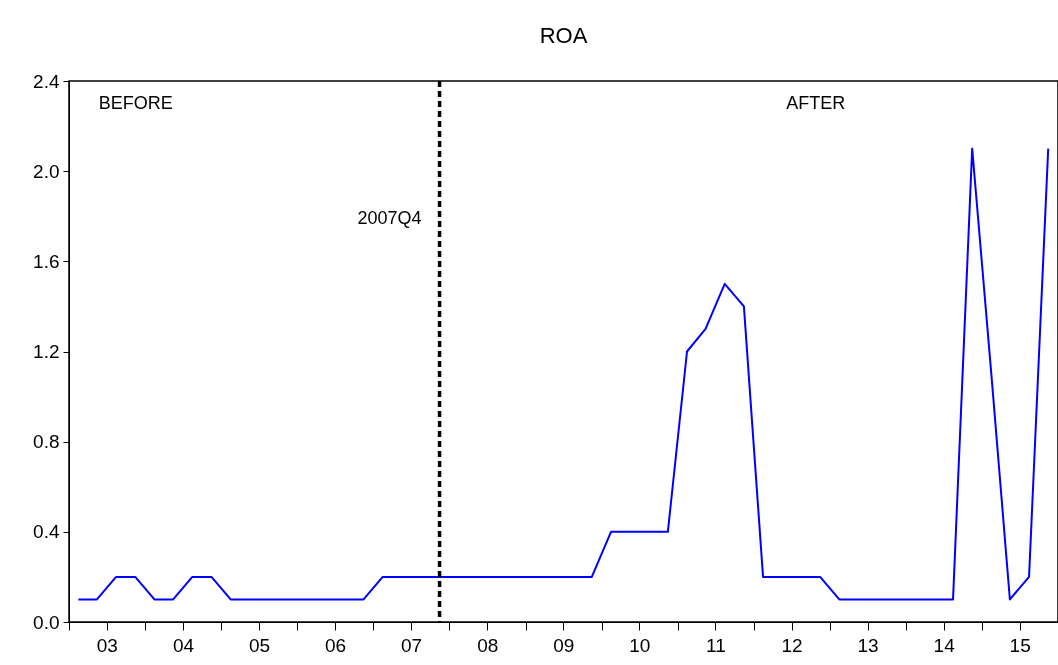 This screenshot has width=1058, height=665. What do you see at coordinates (868, 645) in the screenshot?
I see `x-tick-label: 13` at bounding box center [868, 645].